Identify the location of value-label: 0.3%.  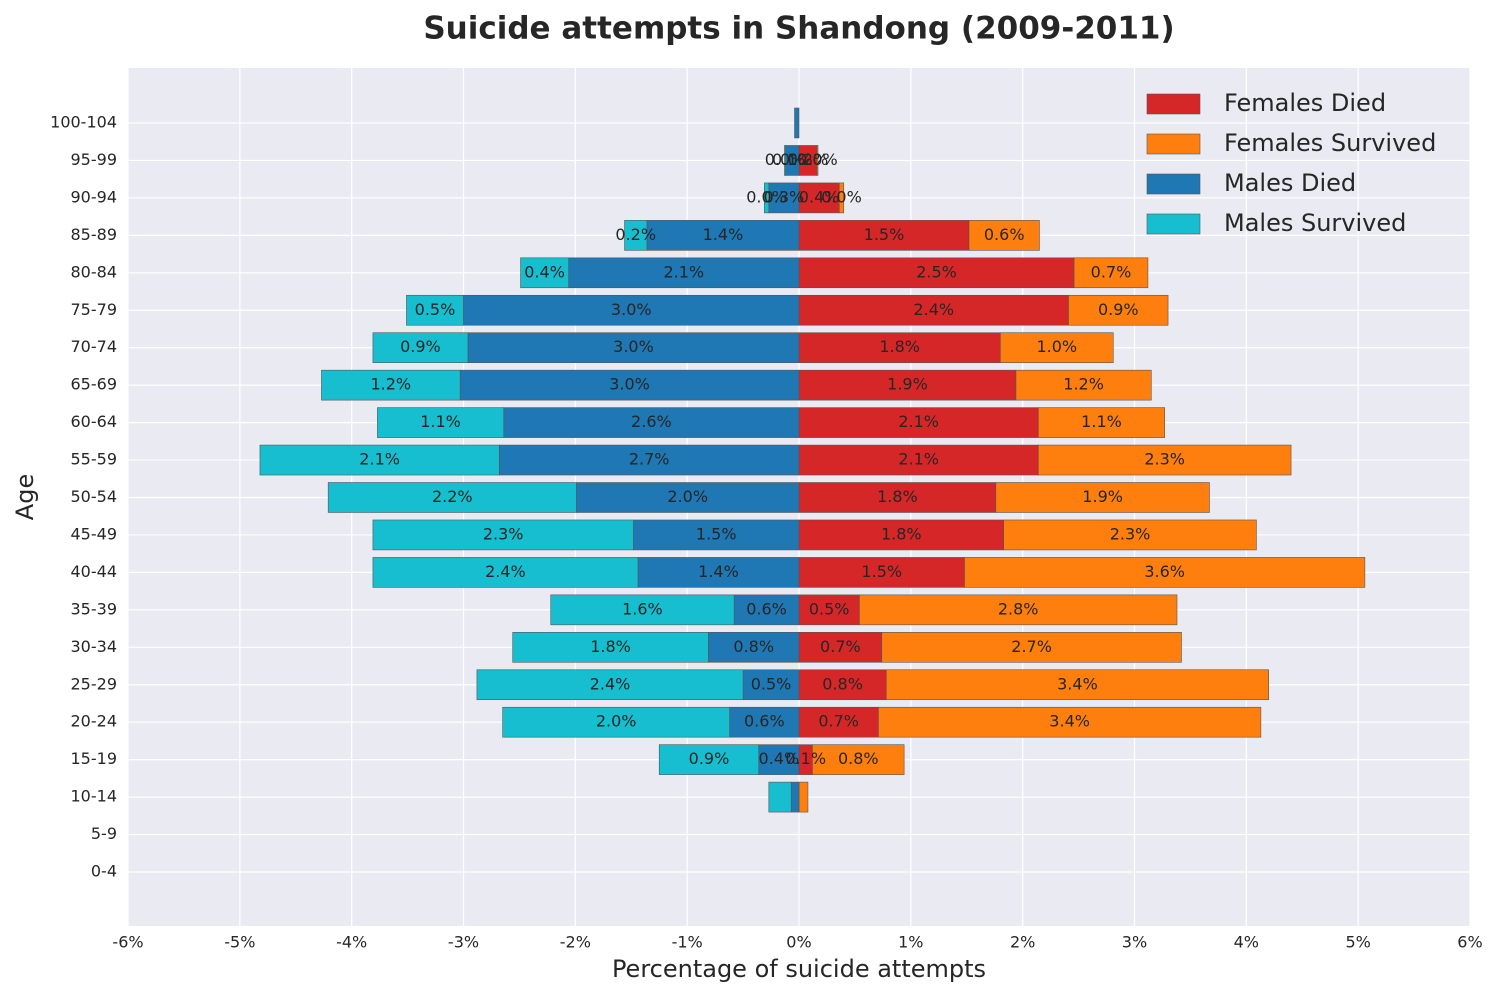
(784, 196).